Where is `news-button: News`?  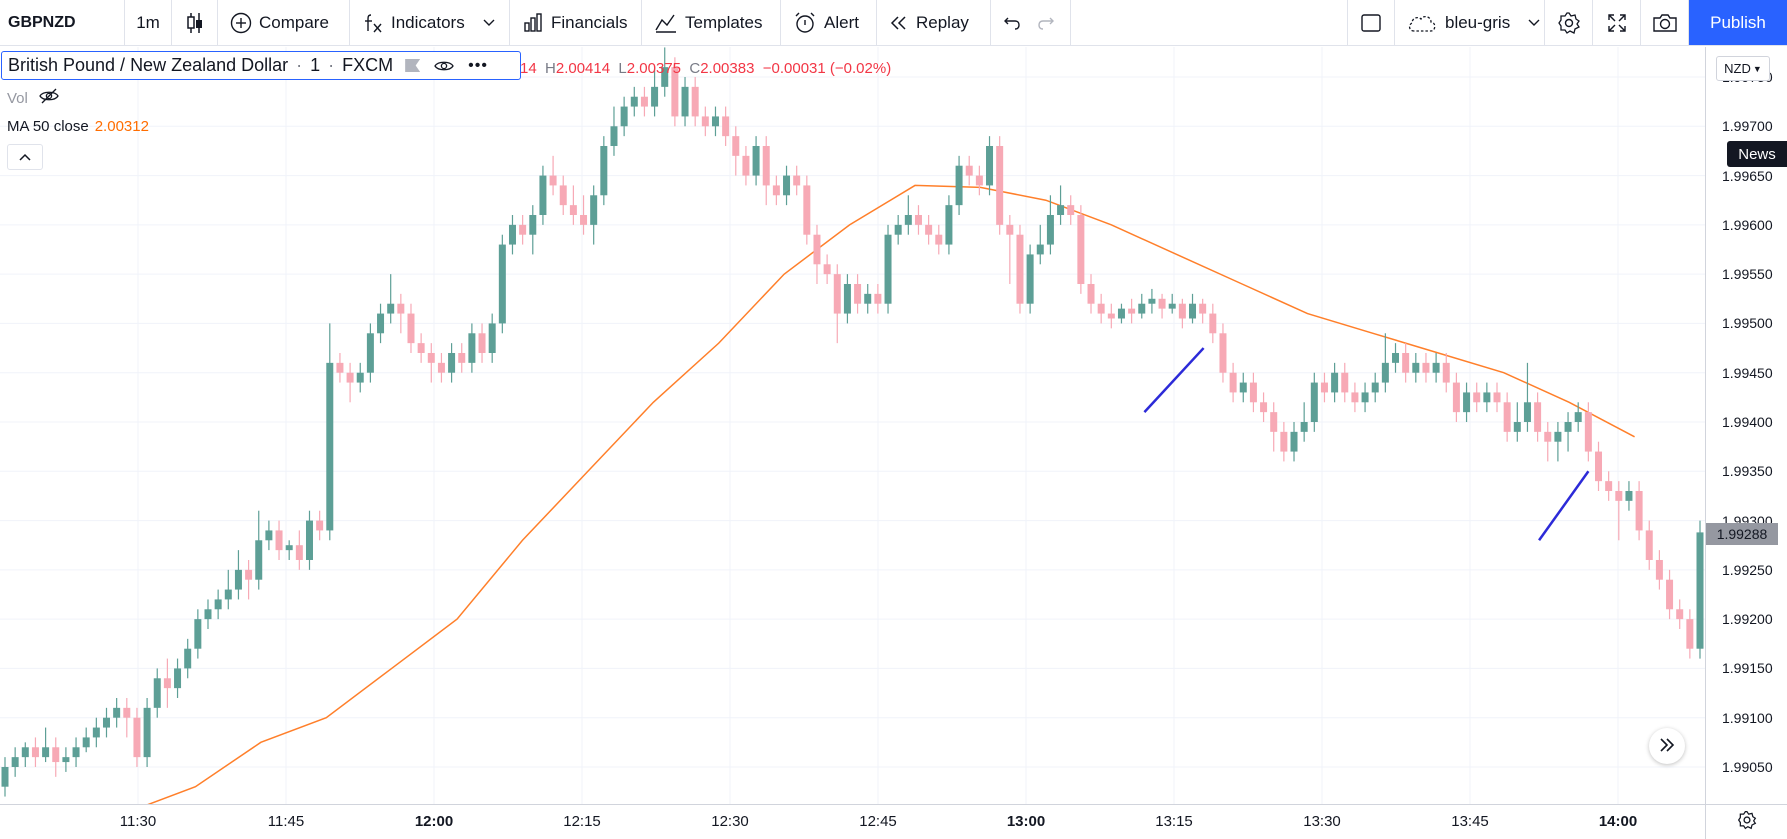
news-button: News is located at coordinates (1757, 154).